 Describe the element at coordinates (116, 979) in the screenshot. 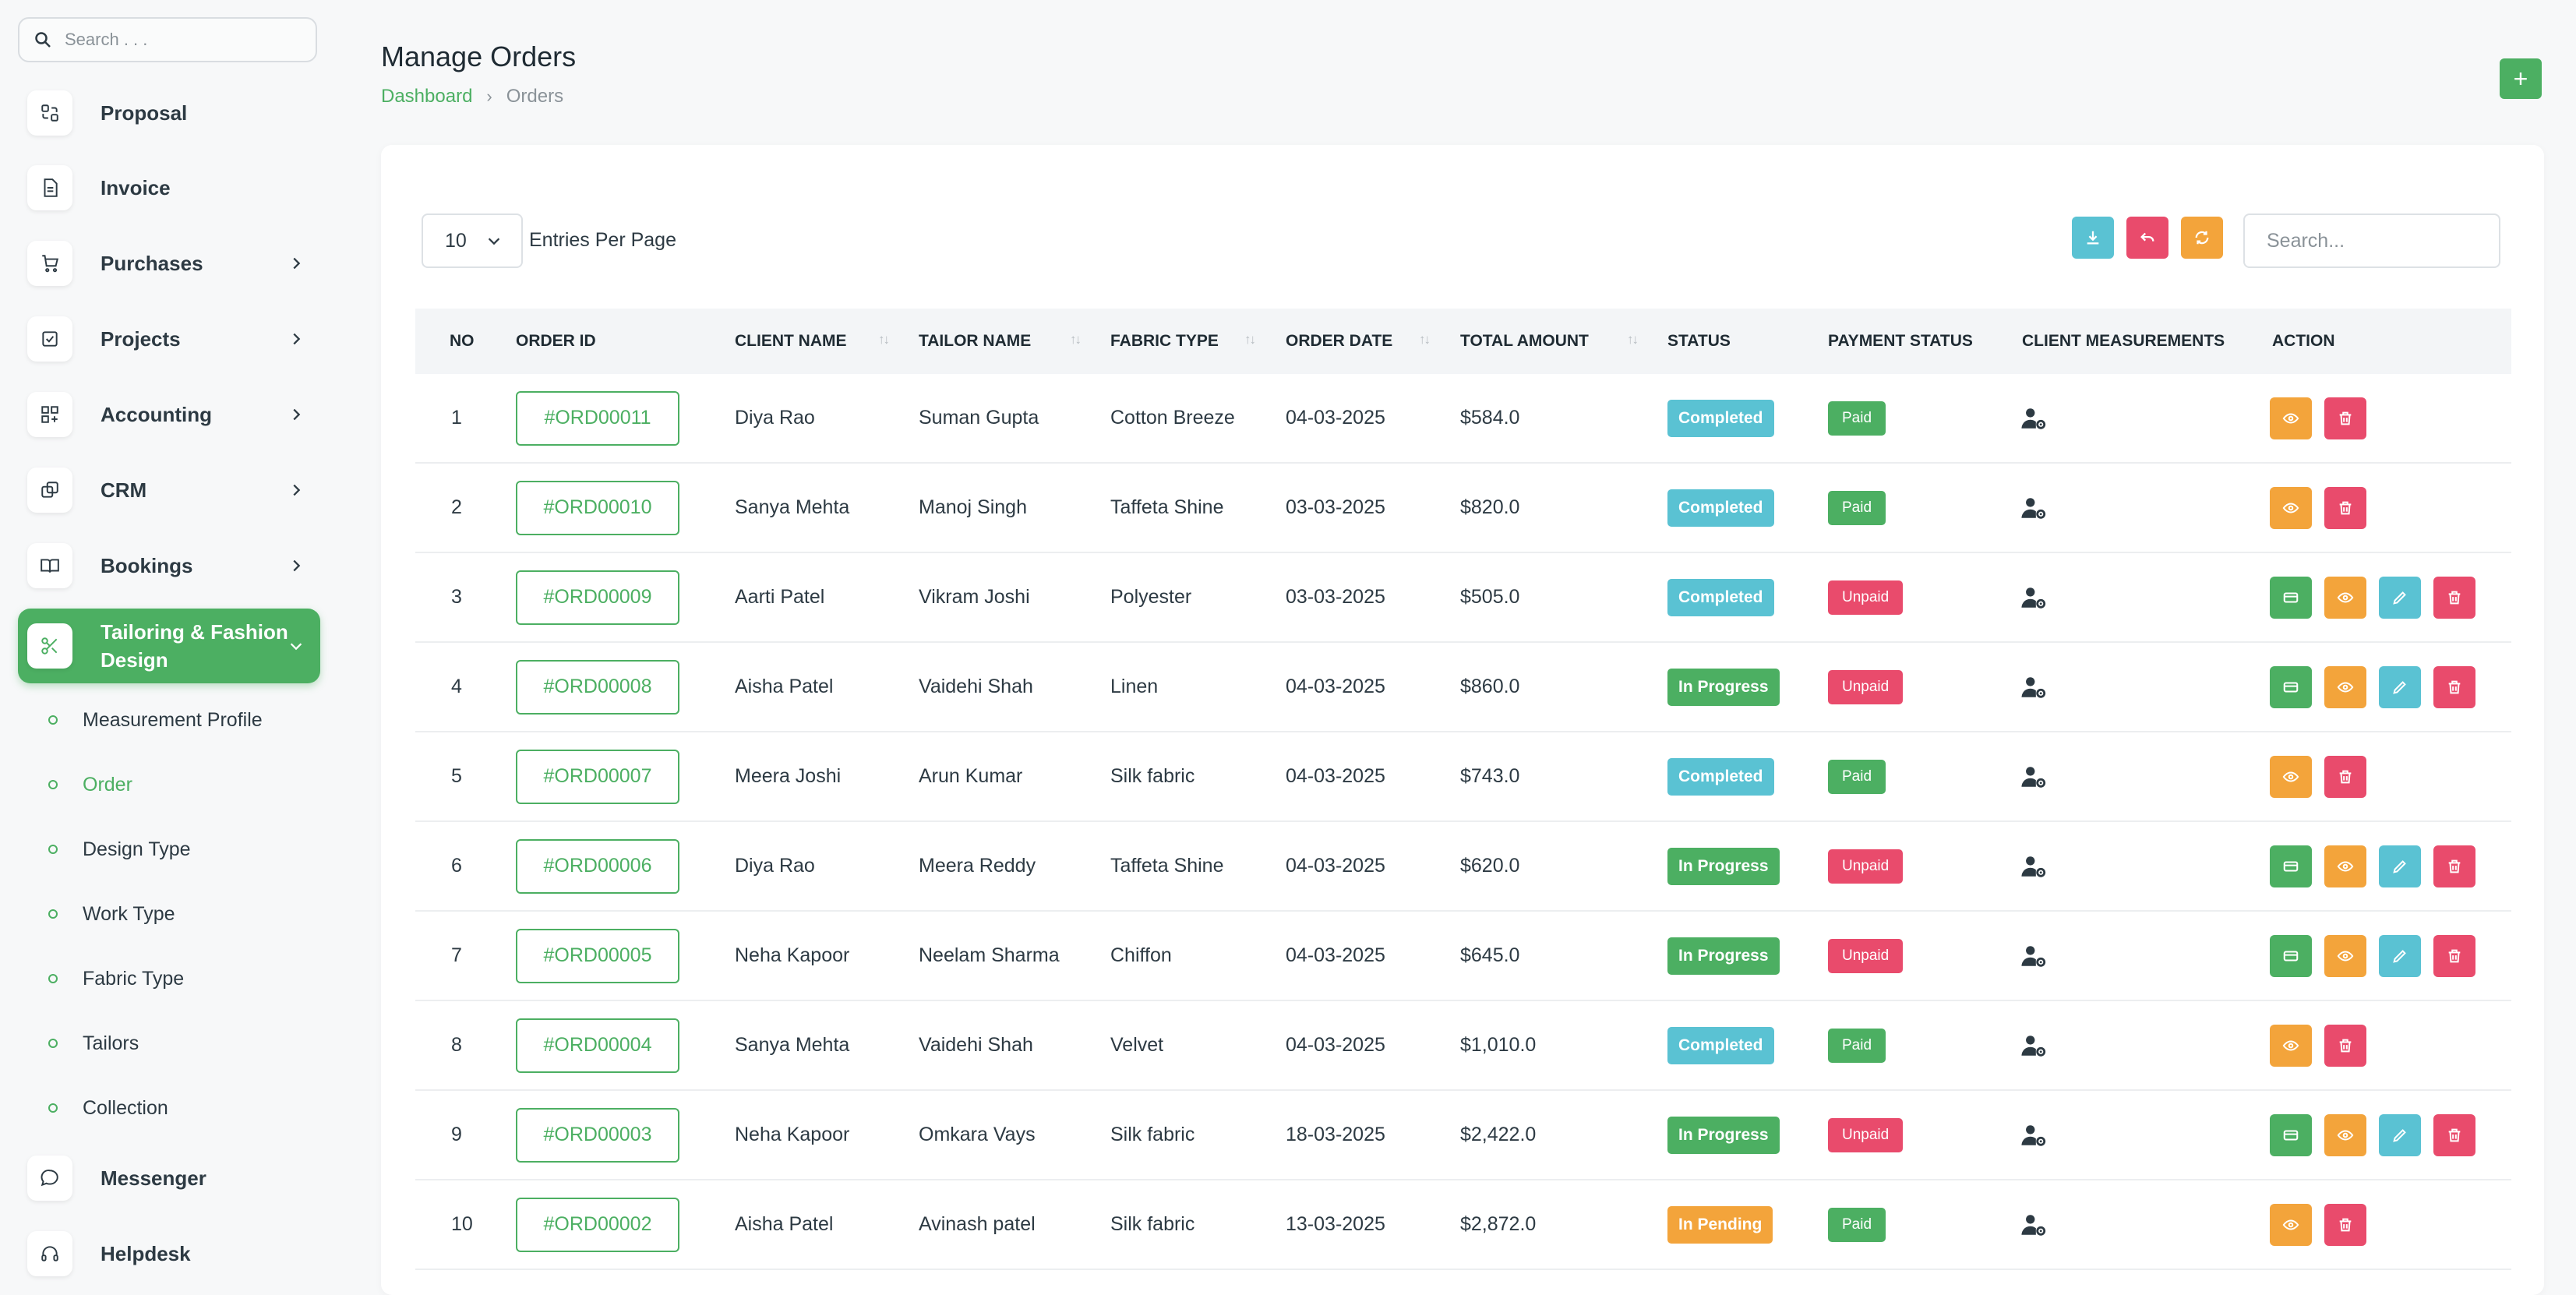

I see `submenu-fabric-type: Fabric Type` at that location.